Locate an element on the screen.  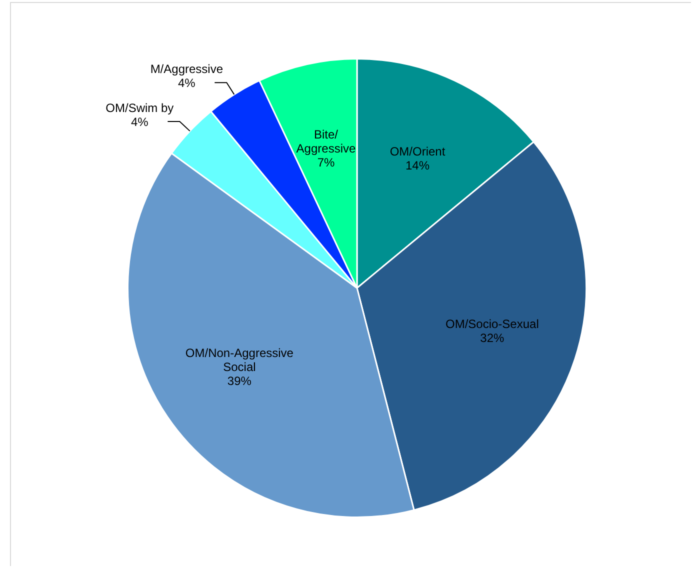
data-label: 39% is located at coordinates (239, 381).